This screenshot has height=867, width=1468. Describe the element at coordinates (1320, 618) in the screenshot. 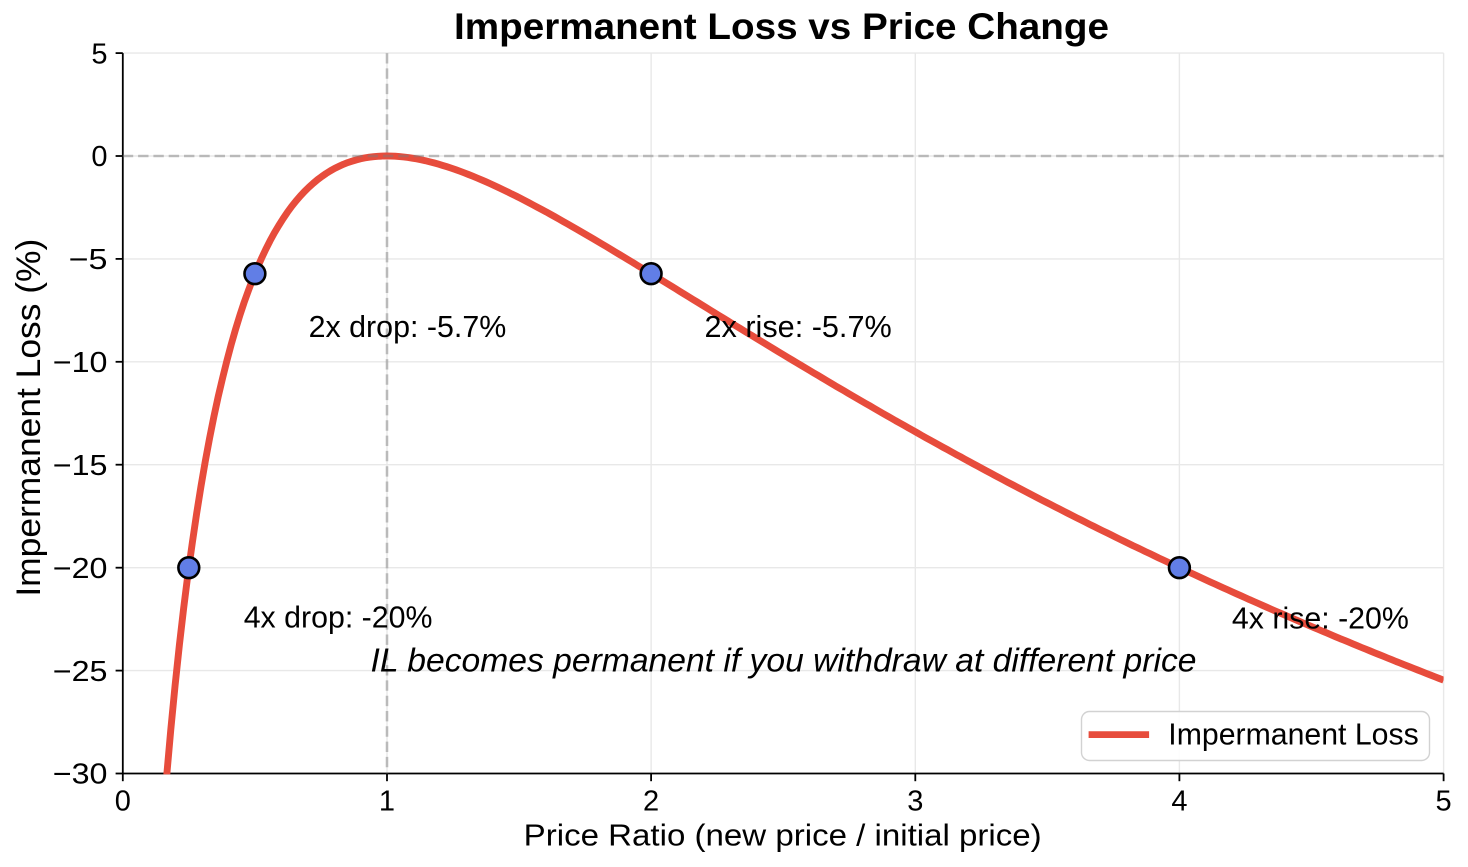

I see `svg-text: 4x rise: -20%` at that location.